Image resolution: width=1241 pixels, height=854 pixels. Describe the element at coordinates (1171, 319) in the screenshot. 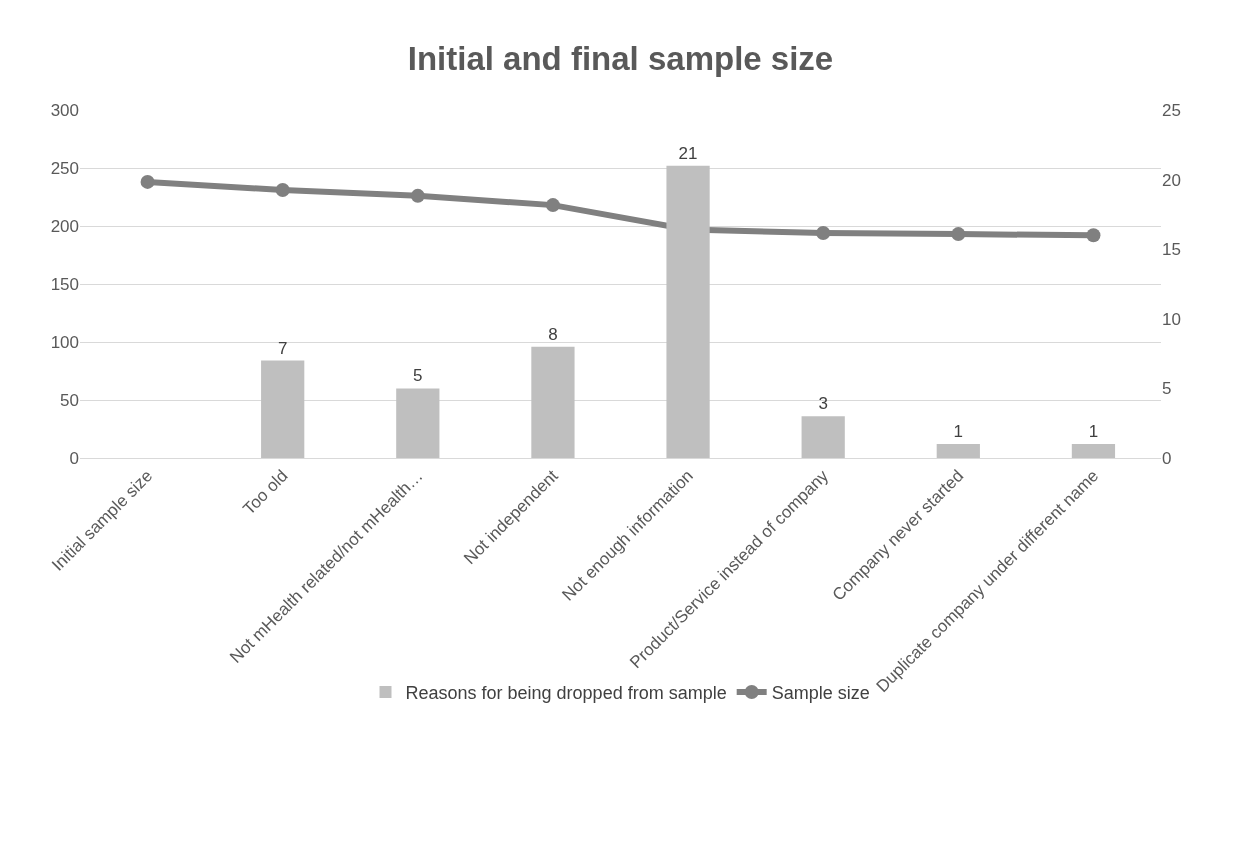

I see `y2-tick-label: 10` at that location.